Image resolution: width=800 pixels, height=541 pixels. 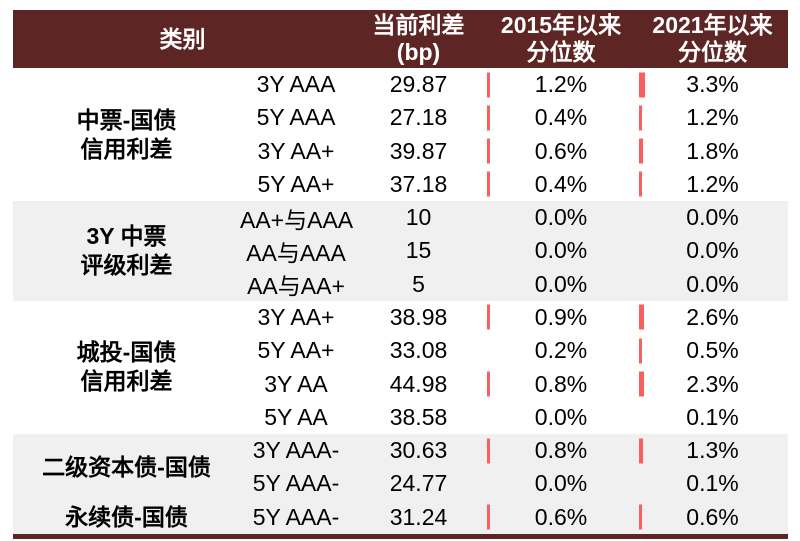 What do you see at coordinates (418, 38) in the screenshot?
I see `column-header-current-spread: 当前利差 (bp)` at bounding box center [418, 38].